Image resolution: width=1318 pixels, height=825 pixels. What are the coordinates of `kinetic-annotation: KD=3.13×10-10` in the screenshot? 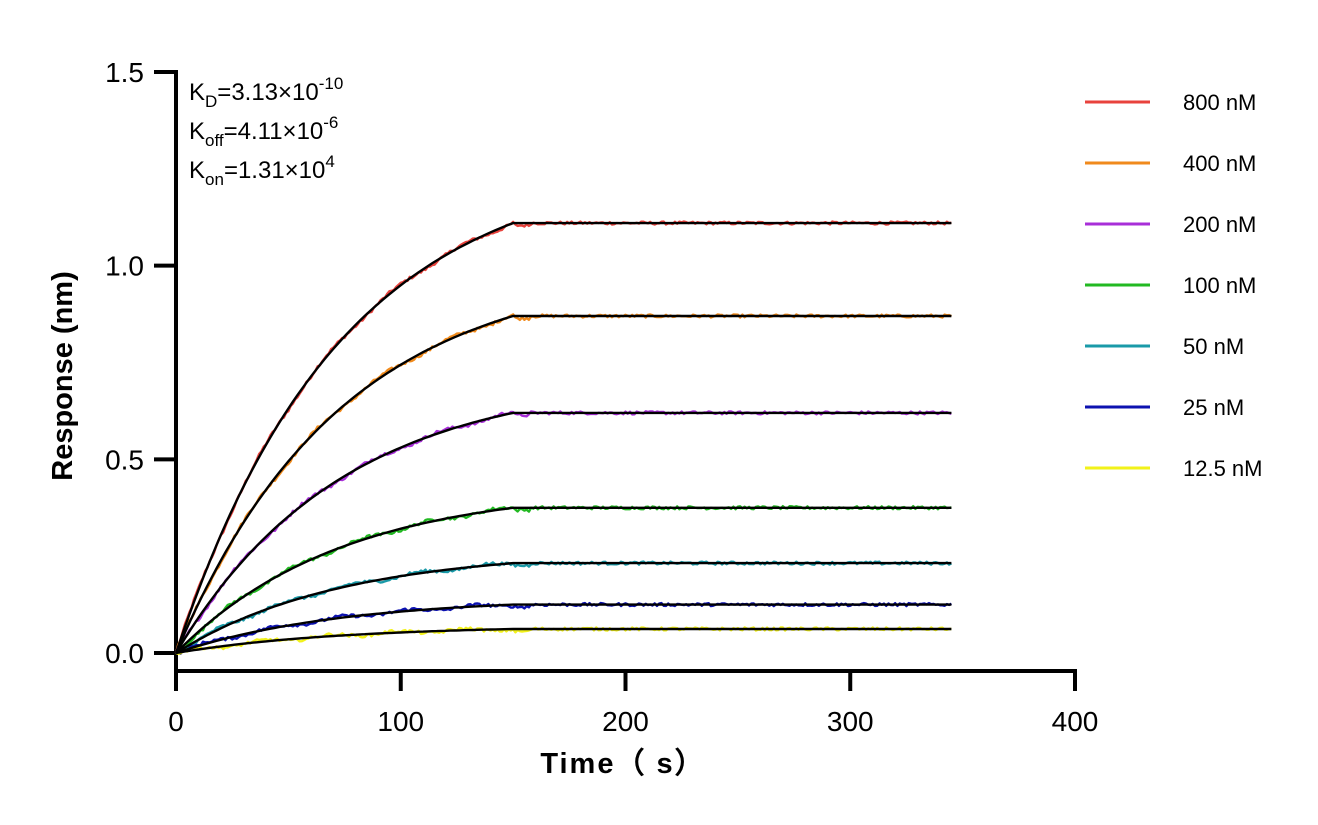 It's located at (266, 92).